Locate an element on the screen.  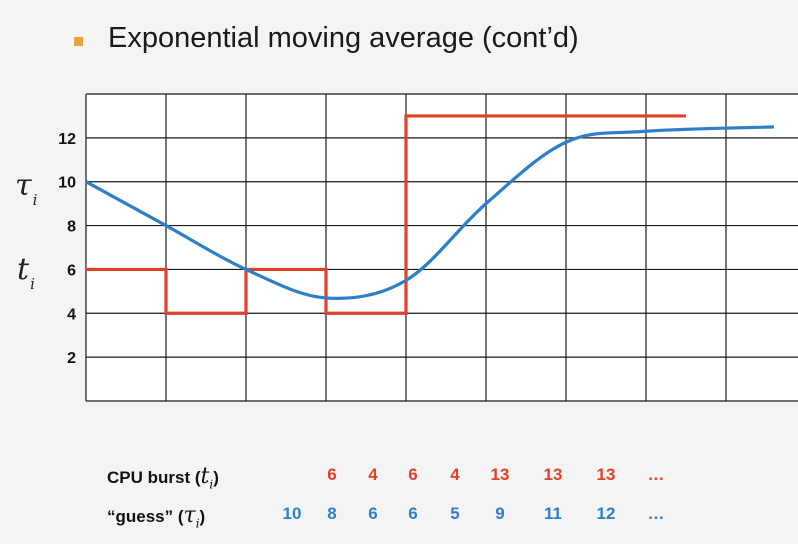
guess-value: 10 is located at coordinates (292, 513).